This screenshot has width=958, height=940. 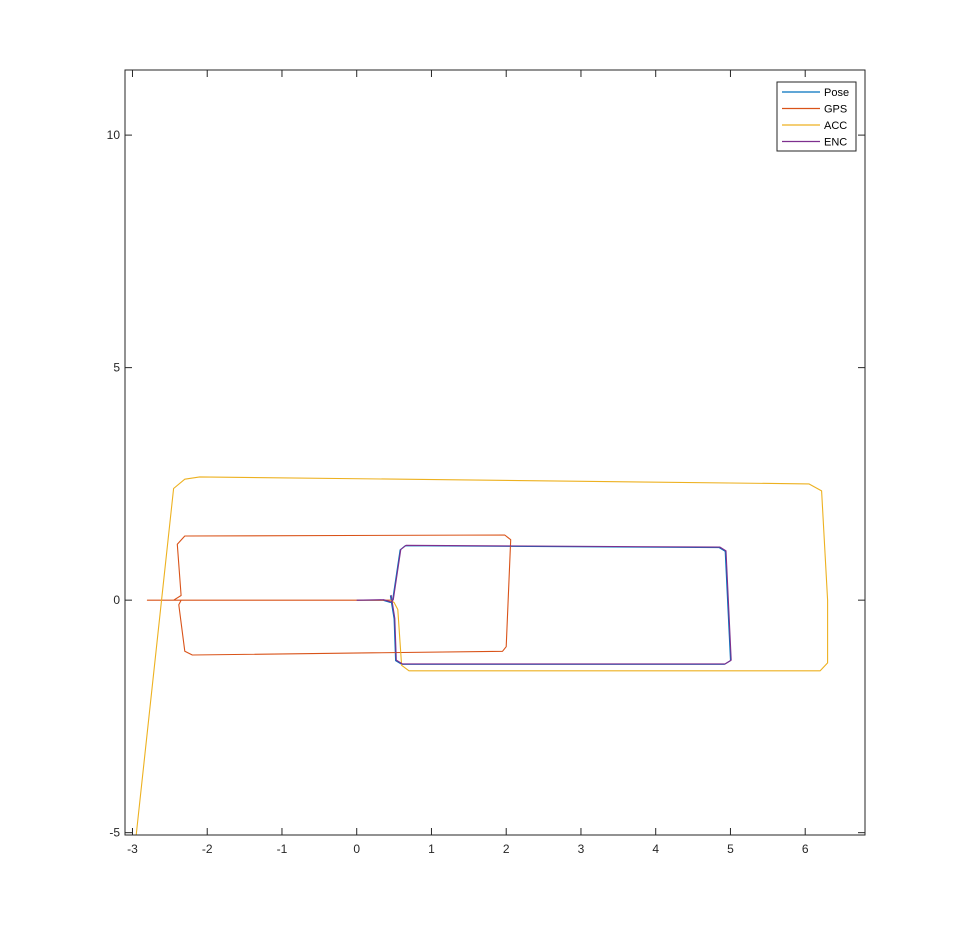 I want to click on series-line-enc, so click(x=544, y=604).